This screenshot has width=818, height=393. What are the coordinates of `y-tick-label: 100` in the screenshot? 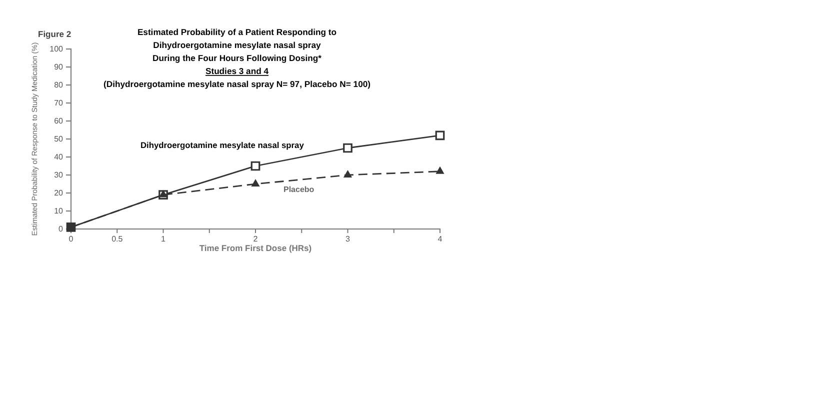 It's located at (57, 49).